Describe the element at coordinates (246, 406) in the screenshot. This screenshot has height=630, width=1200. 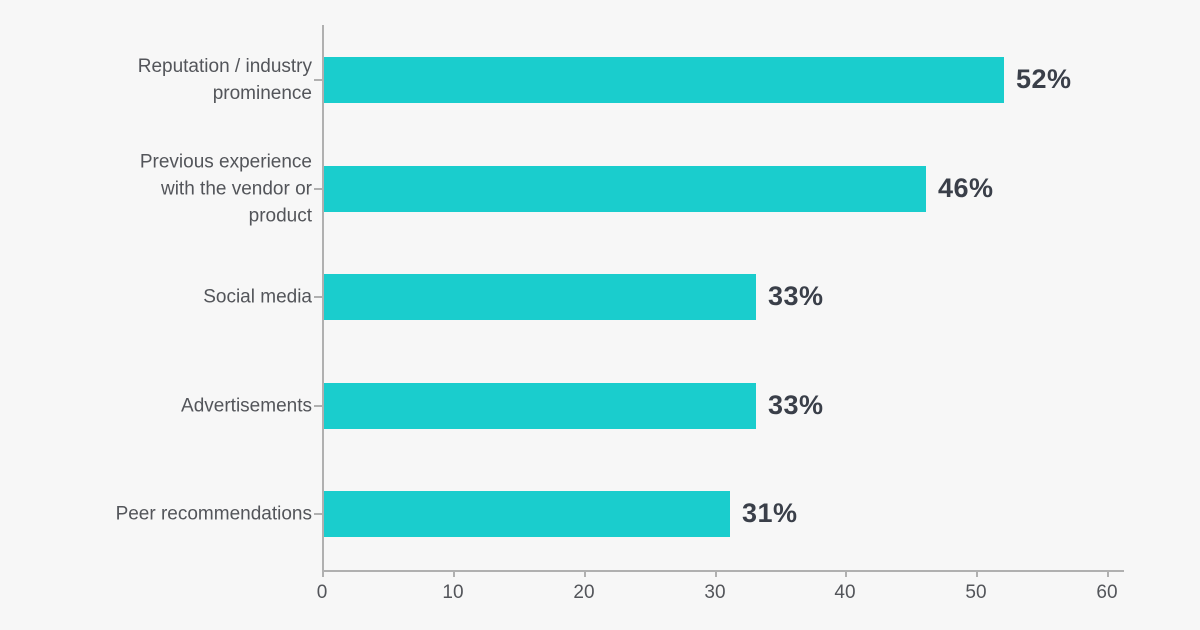
I see `category-label-line: Advertisements` at that location.